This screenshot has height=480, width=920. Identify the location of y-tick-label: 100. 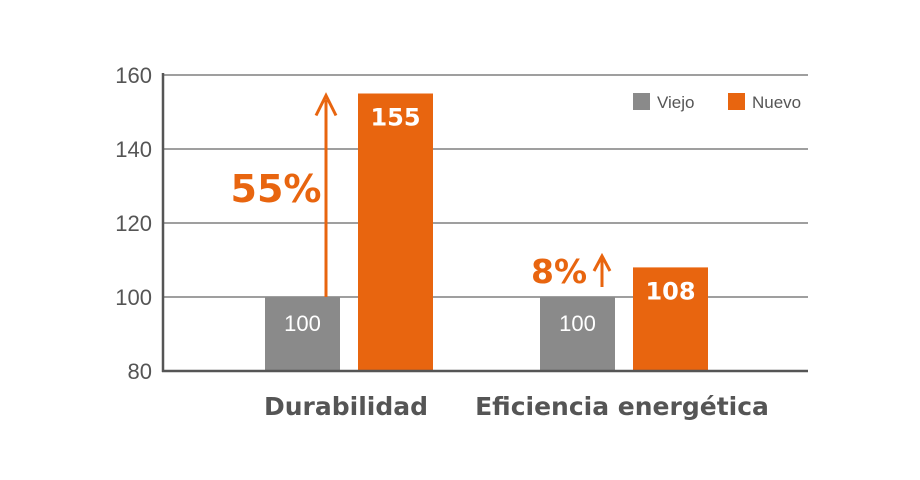
(133, 297).